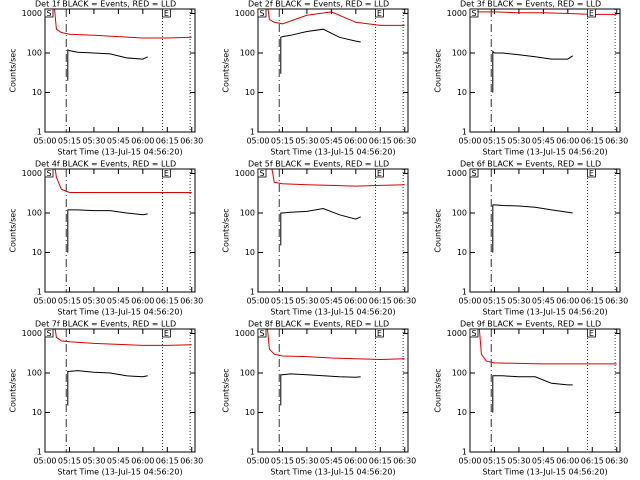  Describe the element at coordinates (530, 324) in the screenshot. I see `chart-title: Det 9f BLACK = Events, RED = LLD` at that location.